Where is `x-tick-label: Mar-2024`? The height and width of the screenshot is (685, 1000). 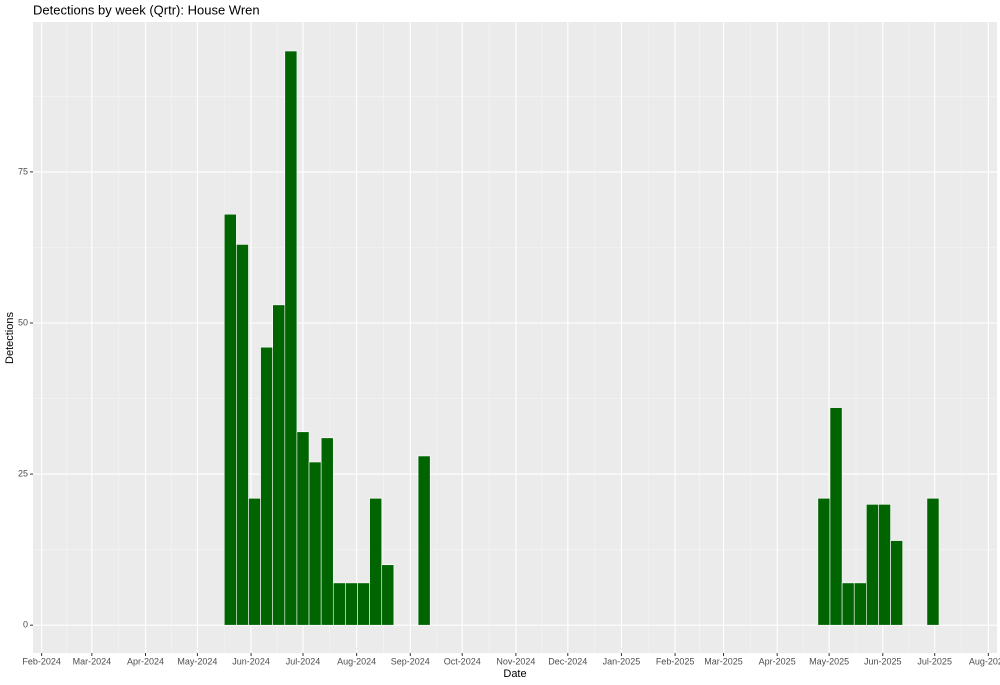 x-tick-label: Mar-2024 is located at coordinates (92, 661).